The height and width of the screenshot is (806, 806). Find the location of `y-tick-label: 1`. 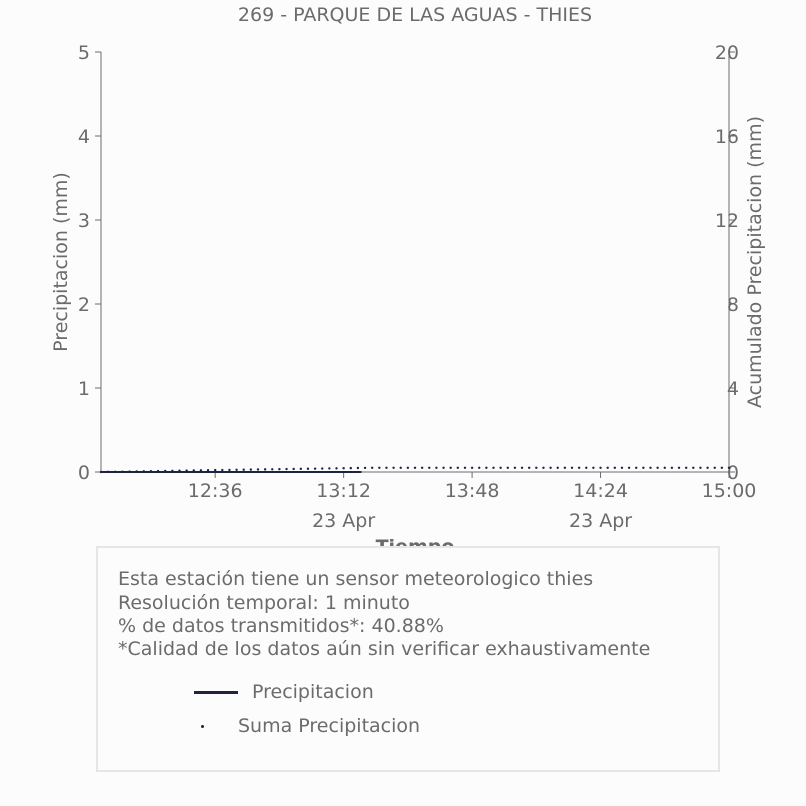

y-tick-label: 1 is located at coordinates (84, 389).